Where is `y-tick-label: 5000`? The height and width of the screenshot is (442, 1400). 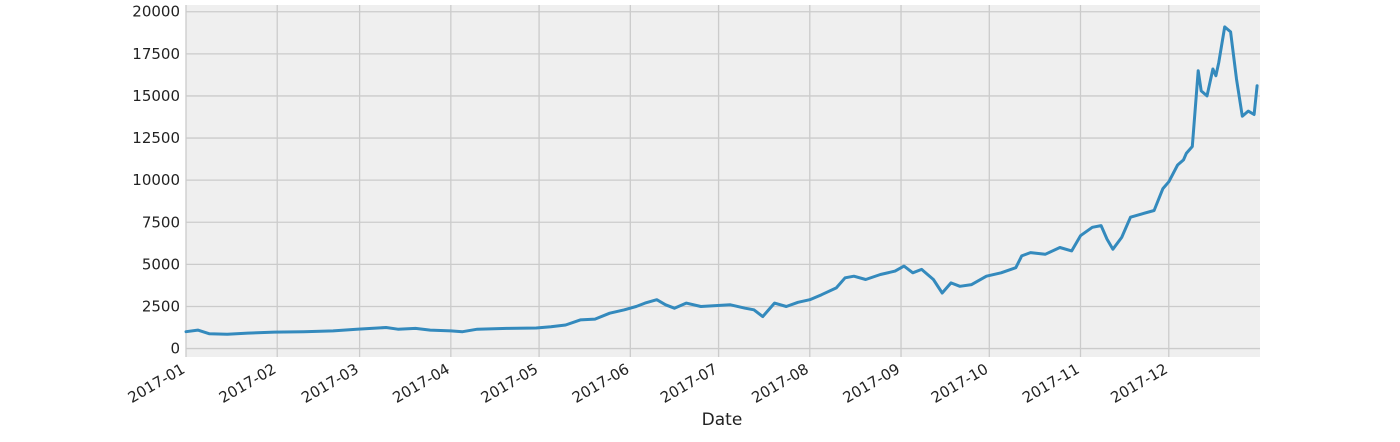 y-tick-label: 5000 is located at coordinates (161, 264).